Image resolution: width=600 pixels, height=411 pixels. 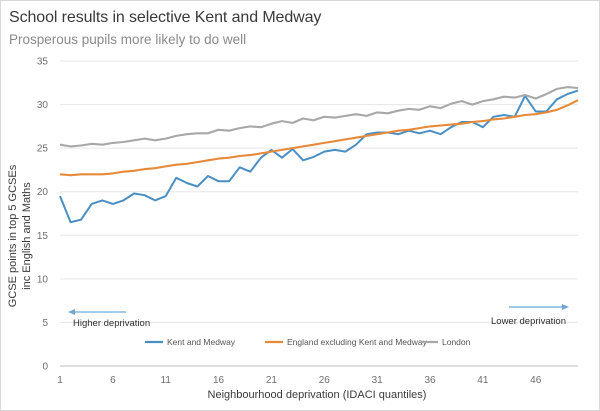 What do you see at coordinates (13, 235) in the screenshot?
I see `y-axis-title-line1: GCSE points in top 5 GCSEs` at bounding box center [13, 235].